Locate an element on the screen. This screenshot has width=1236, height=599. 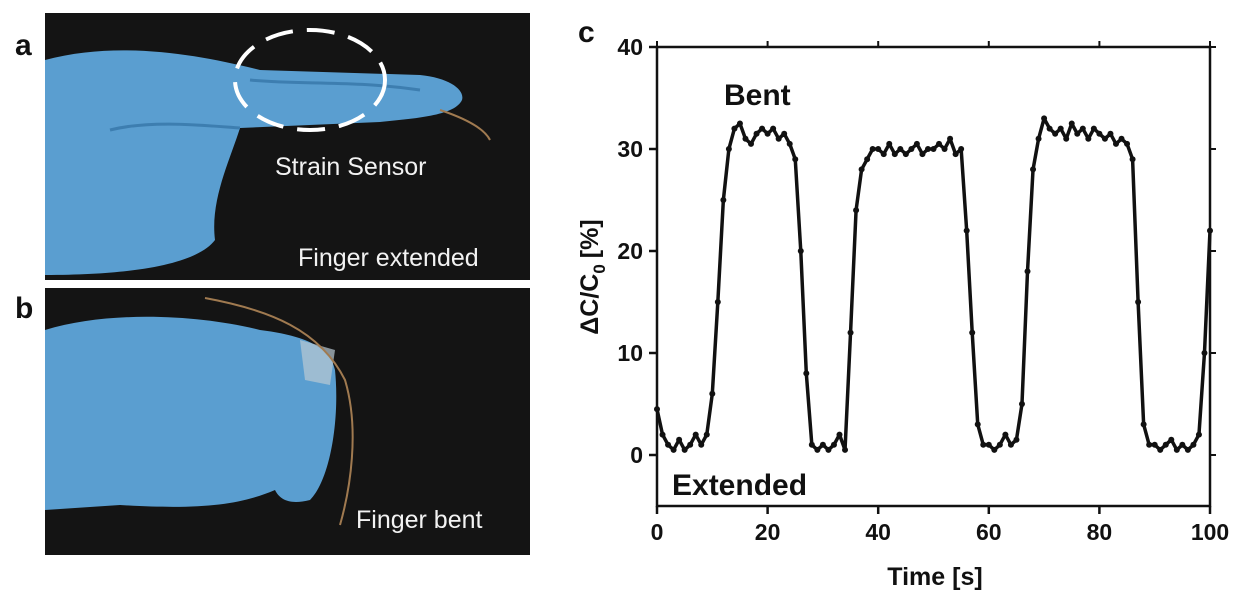
panel-label: b is located at coordinates (24, 308).